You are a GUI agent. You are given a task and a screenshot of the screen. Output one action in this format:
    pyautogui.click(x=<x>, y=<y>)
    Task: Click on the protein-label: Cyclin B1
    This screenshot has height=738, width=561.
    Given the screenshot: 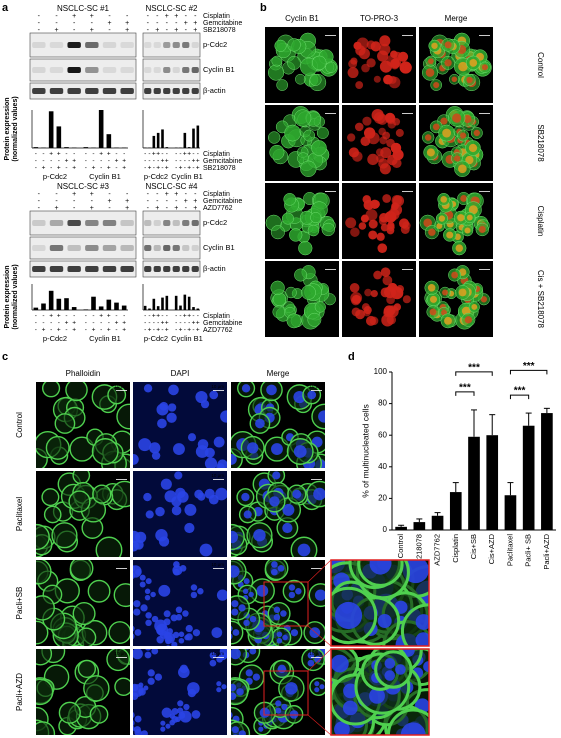 What is the action you would take?
    pyautogui.click(x=219, y=247)
    